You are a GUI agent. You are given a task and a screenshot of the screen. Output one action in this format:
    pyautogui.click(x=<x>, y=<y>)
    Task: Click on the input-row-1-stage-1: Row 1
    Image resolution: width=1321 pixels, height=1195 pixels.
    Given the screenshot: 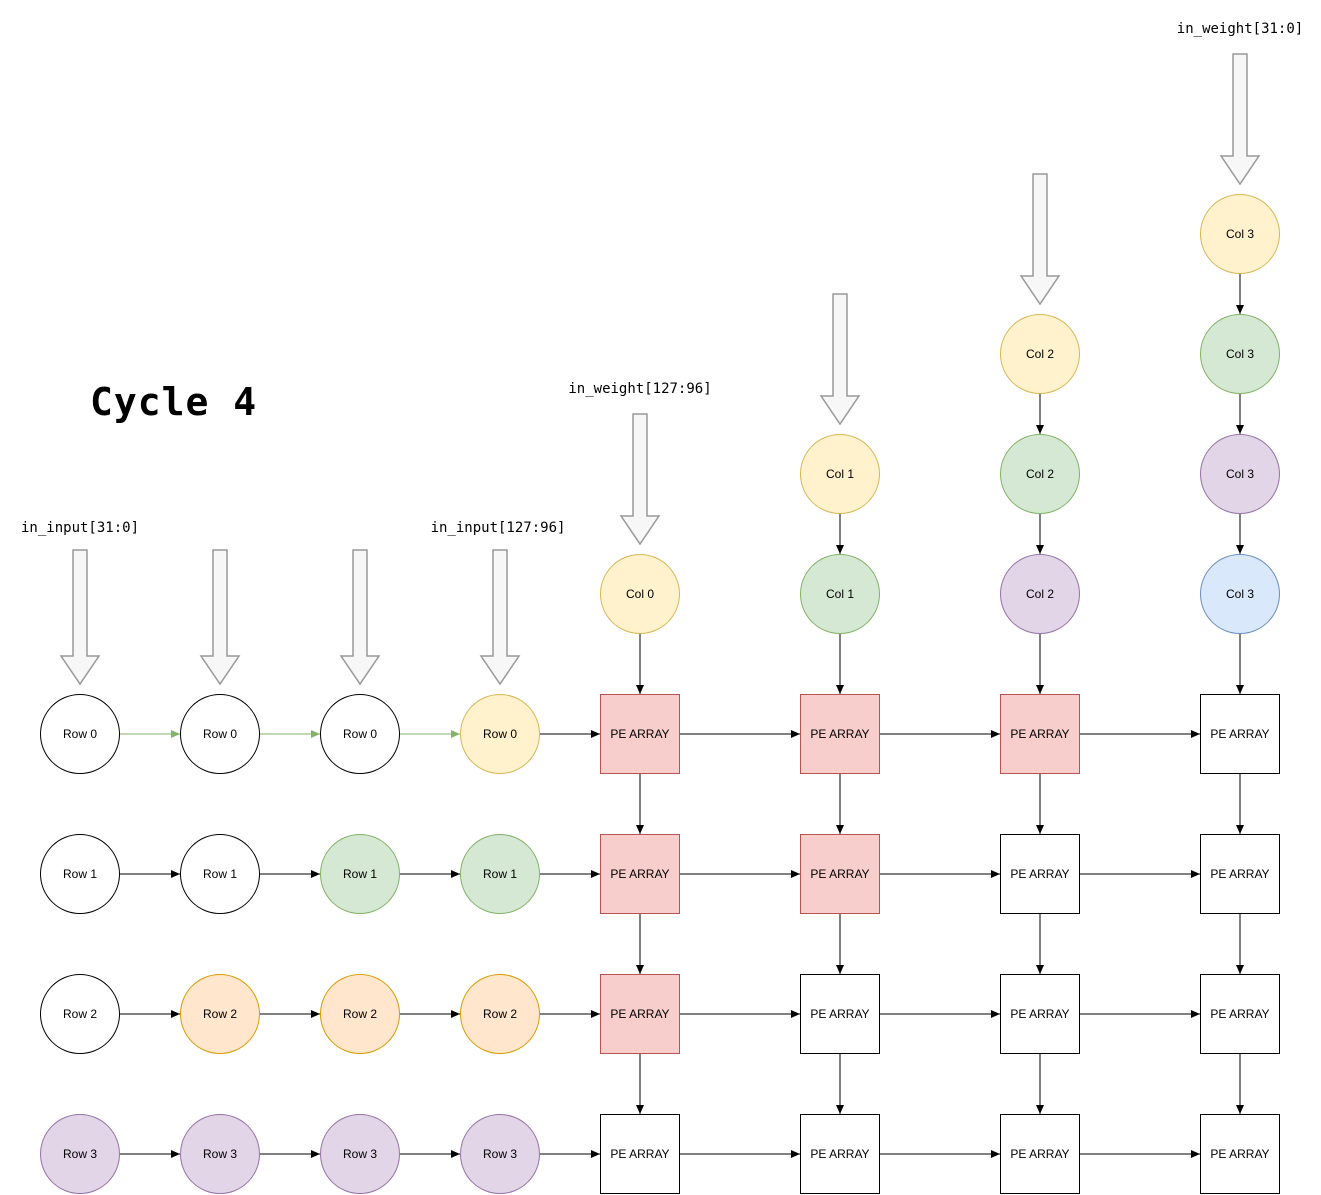 What is the action you would take?
    pyautogui.click(x=220, y=874)
    